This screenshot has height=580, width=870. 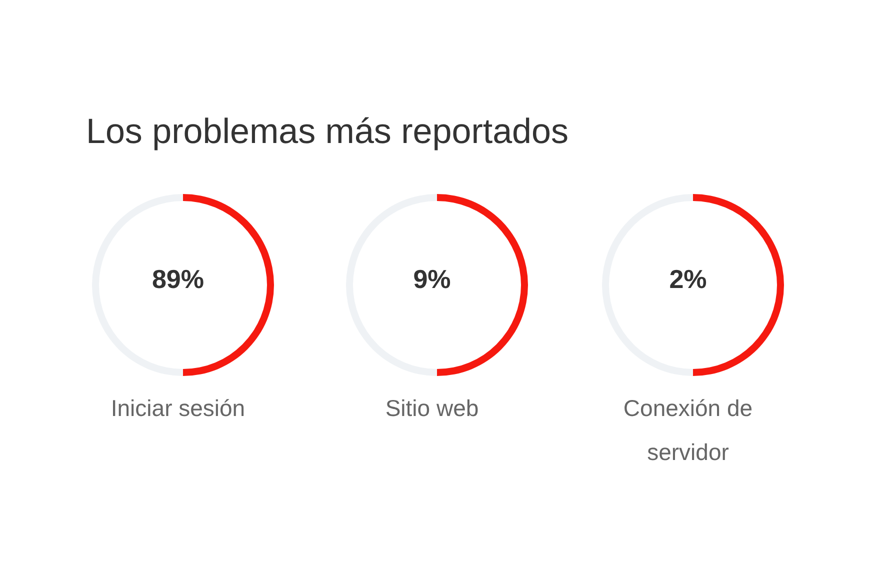 I want to click on slice-label: Sitio web, so click(x=432, y=408).